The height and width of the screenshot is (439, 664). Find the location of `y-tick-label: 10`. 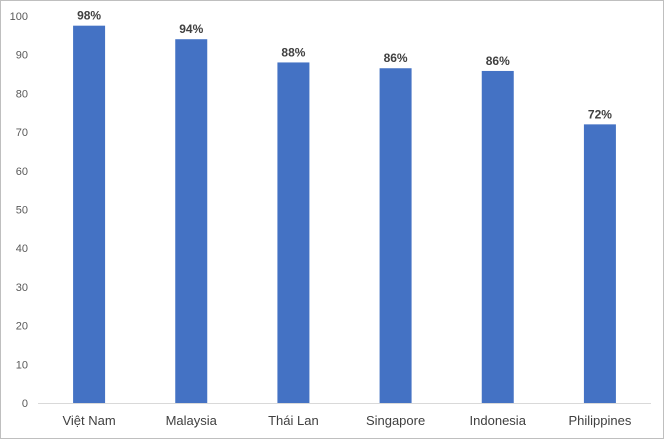

y-tick-label: 10 is located at coordinates (22, 365).